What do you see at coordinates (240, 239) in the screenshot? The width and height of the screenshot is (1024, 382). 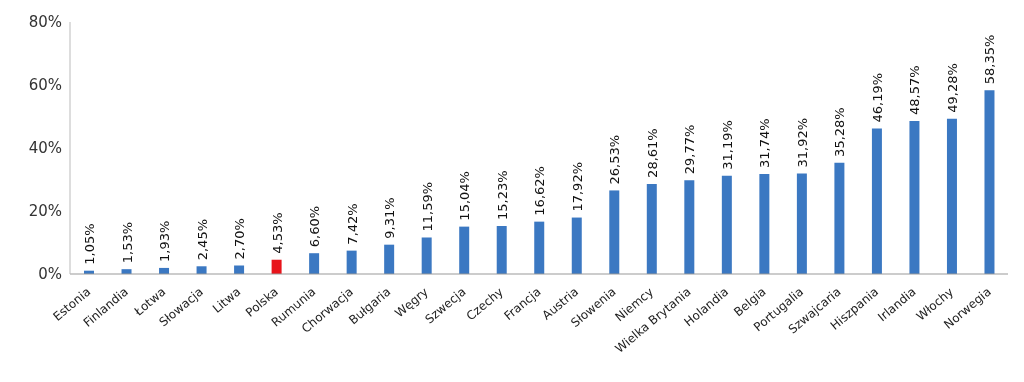 I see `data-label: 2,70%` at bounding box center [240, 239].